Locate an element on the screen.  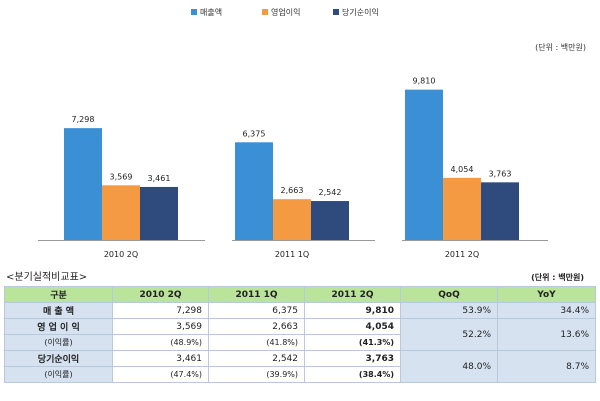
cell-net-2010-2q: 3,461 is located at coordinates (160, 358).